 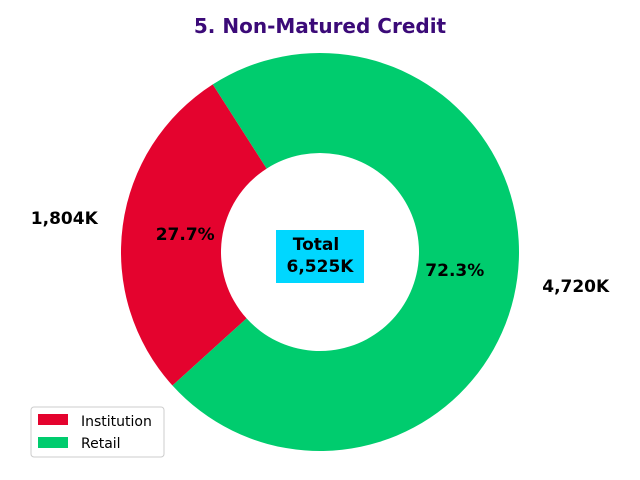 I want to click on center-total-box, so click(x=320, y=256).